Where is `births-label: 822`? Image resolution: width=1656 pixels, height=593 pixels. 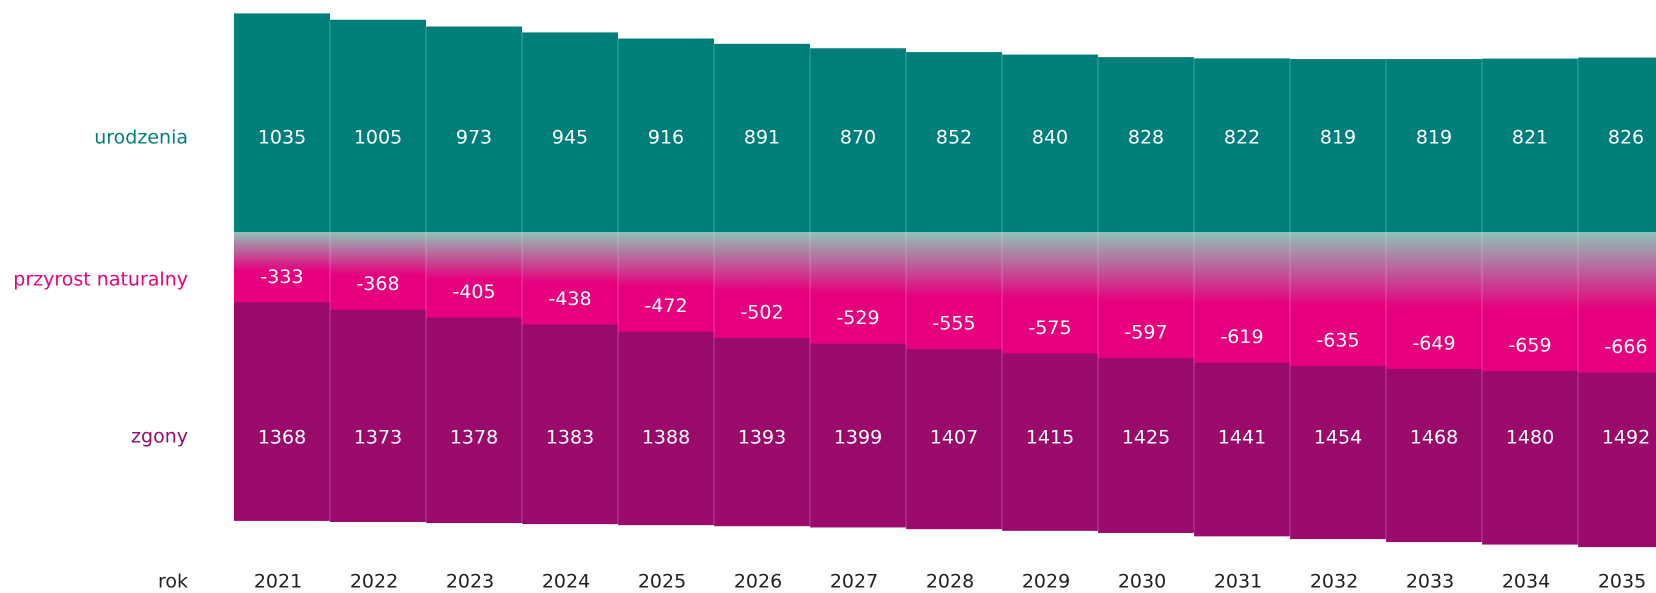
births-label: 822 is located at coordinates (1242, 138).